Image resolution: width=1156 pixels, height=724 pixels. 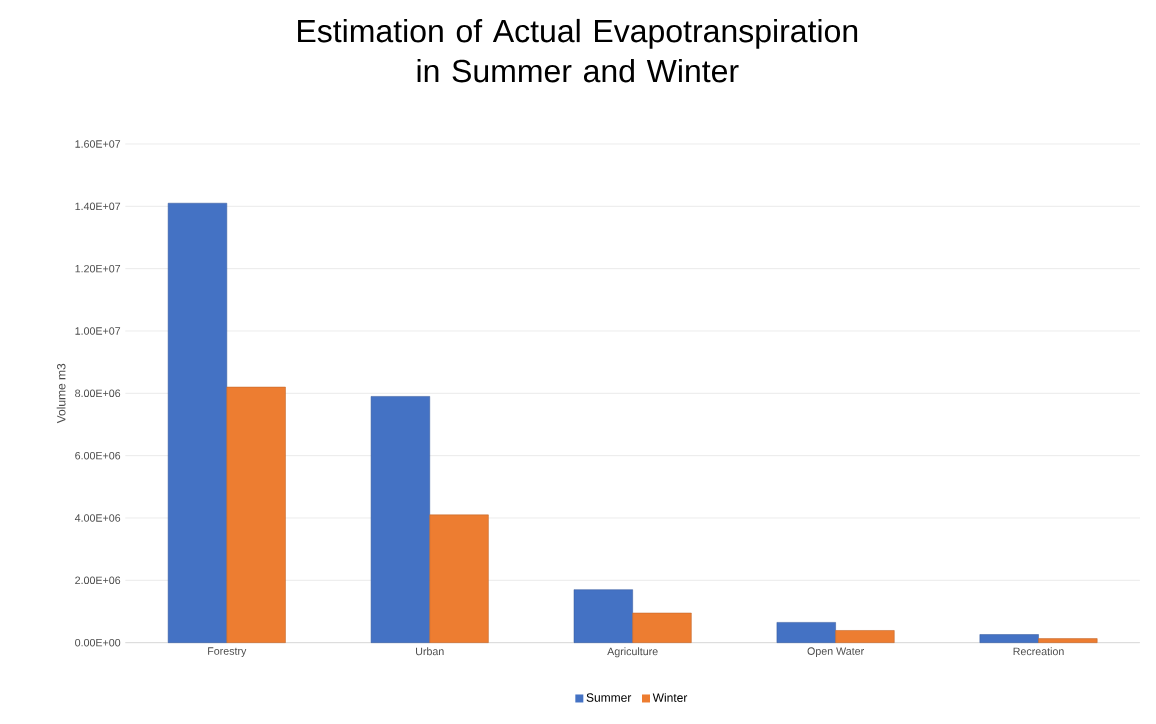 What do you see at coordinates (61, 393) in the screenshot?
I see `y-axis-title: Volume m3` at bounding box center [61, 393].